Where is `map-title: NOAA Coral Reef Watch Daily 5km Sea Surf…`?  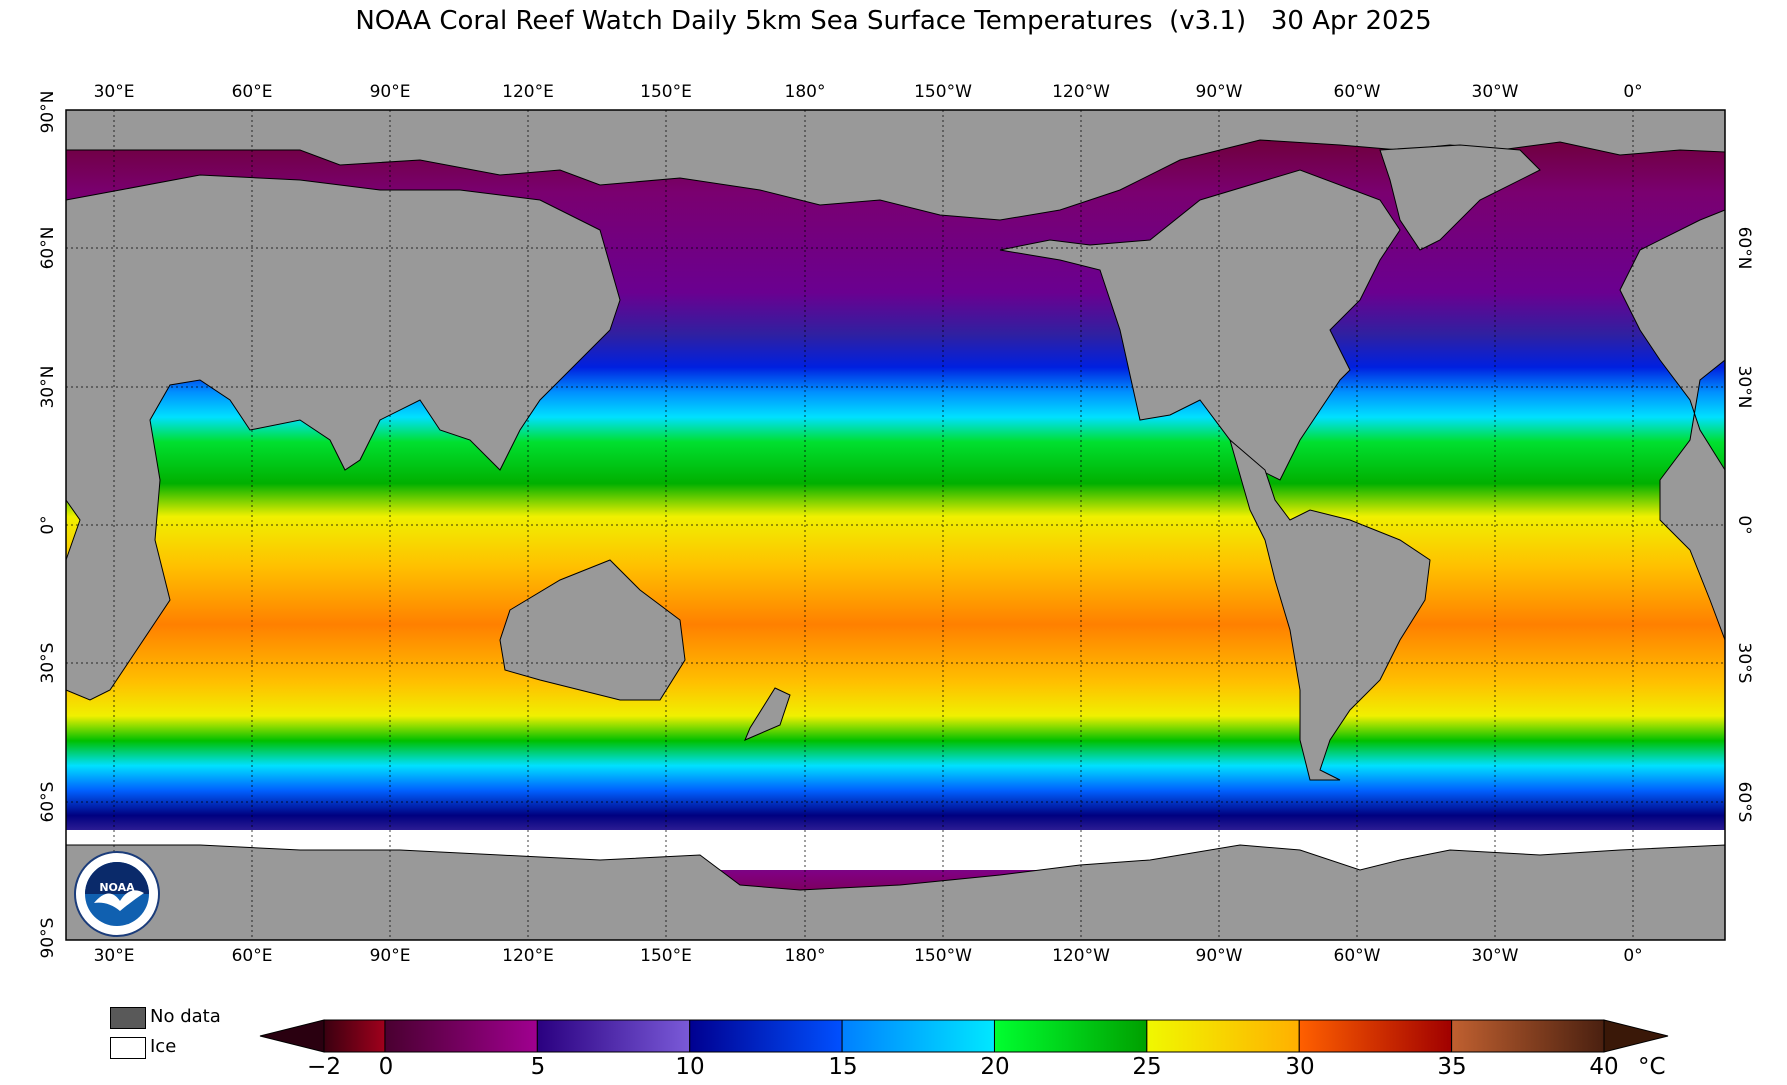
map-title: NOAA Coral Reef Watch Daily 5km Sea Surf… is located at coordinates (893, 21).